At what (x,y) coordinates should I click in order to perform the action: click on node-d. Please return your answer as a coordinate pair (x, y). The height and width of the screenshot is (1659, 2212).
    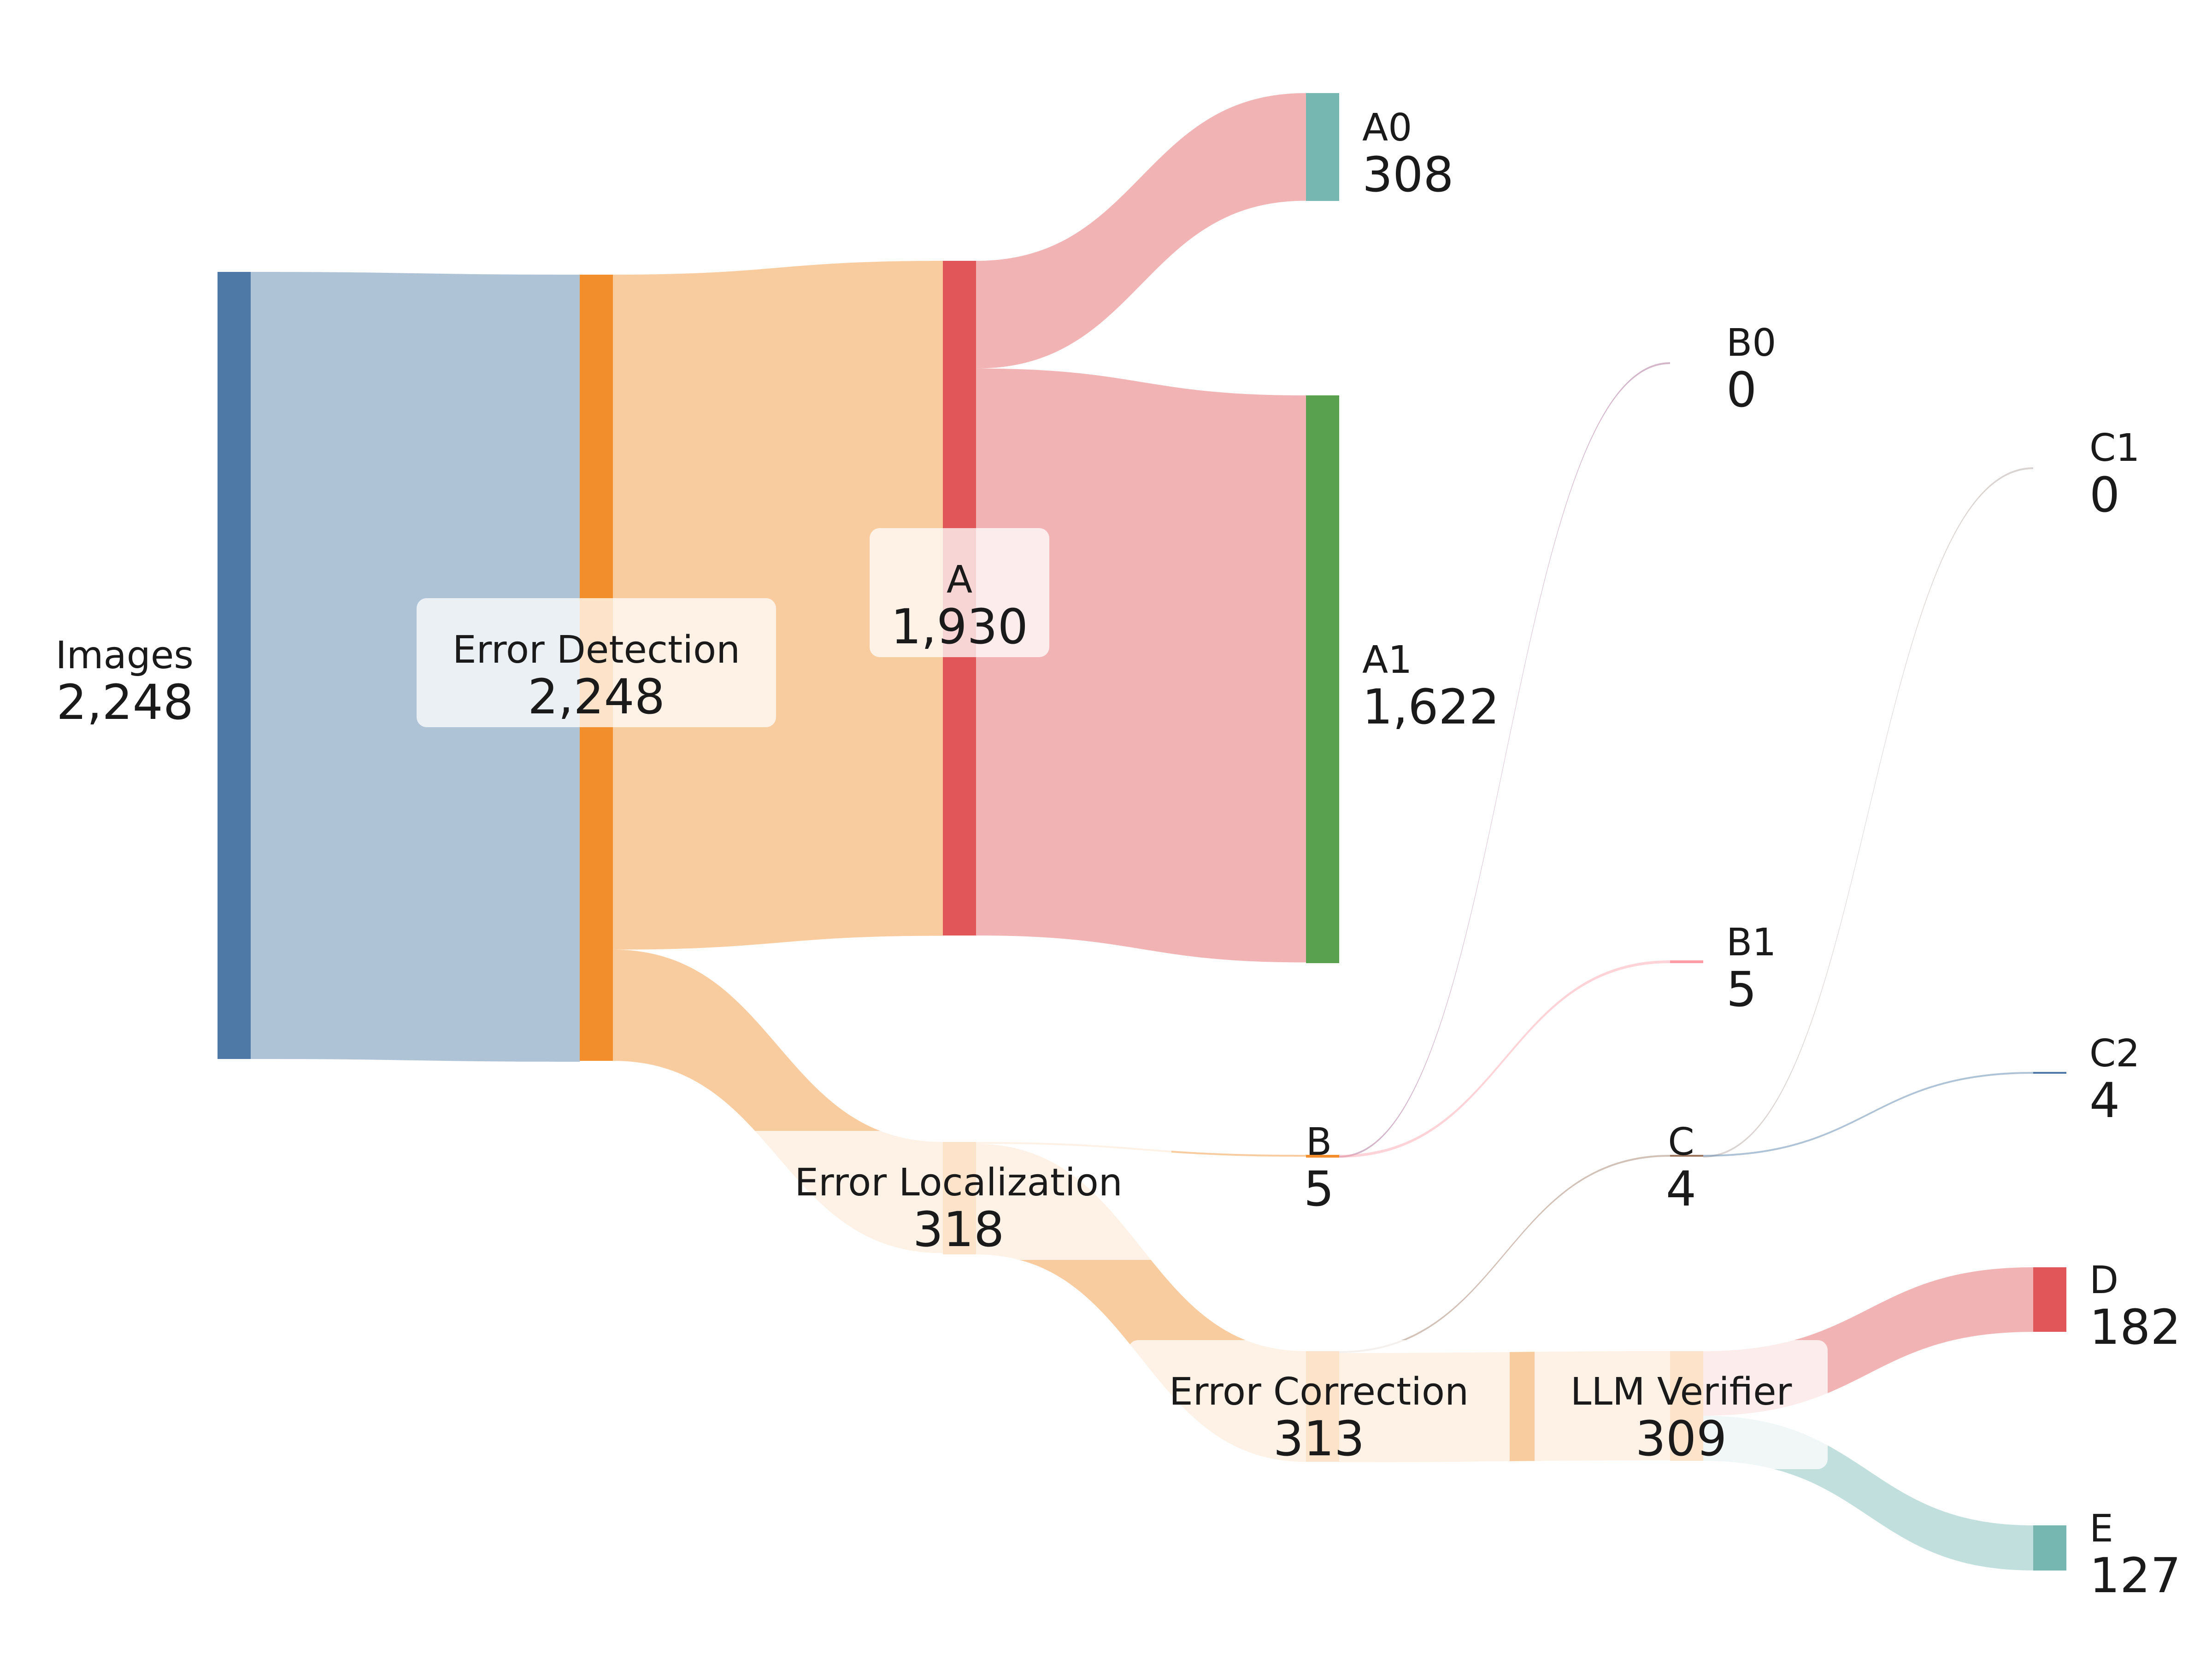
    Looking at the image, I should click on (2049, 1299).